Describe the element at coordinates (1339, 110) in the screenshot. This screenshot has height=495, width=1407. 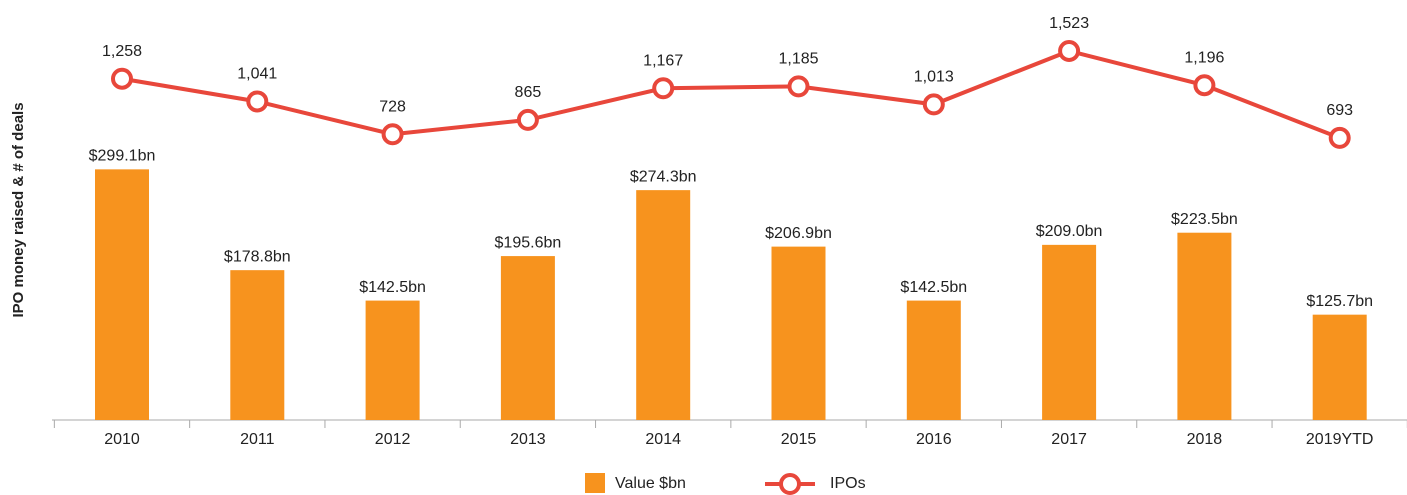
I see `line-value-label: 693` at that location.